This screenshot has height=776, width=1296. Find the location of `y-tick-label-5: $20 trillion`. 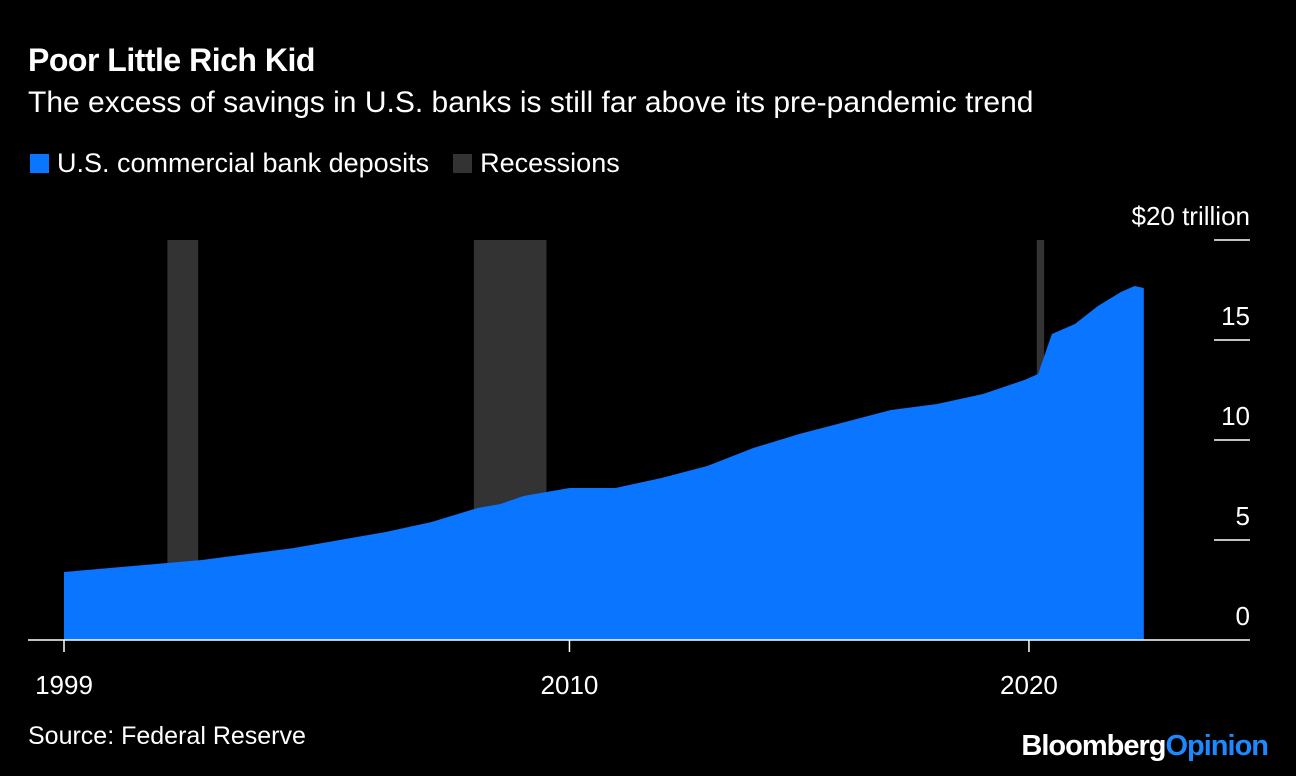

y-tick-label-5: $20 trillion is located at coordinates (1190, 216).